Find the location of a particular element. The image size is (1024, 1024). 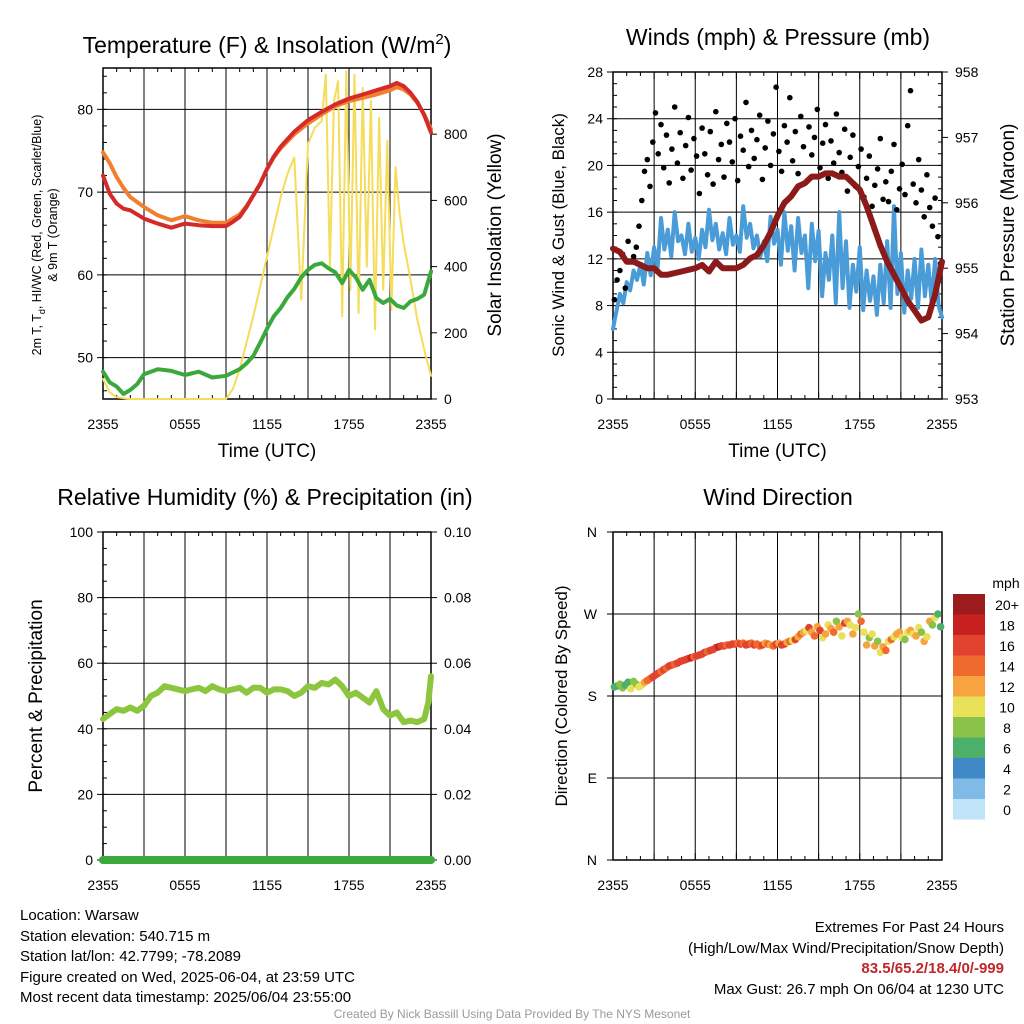

y-axis-title-right: Station Pressure (Maroon) is located at coordinates (1008, 235).